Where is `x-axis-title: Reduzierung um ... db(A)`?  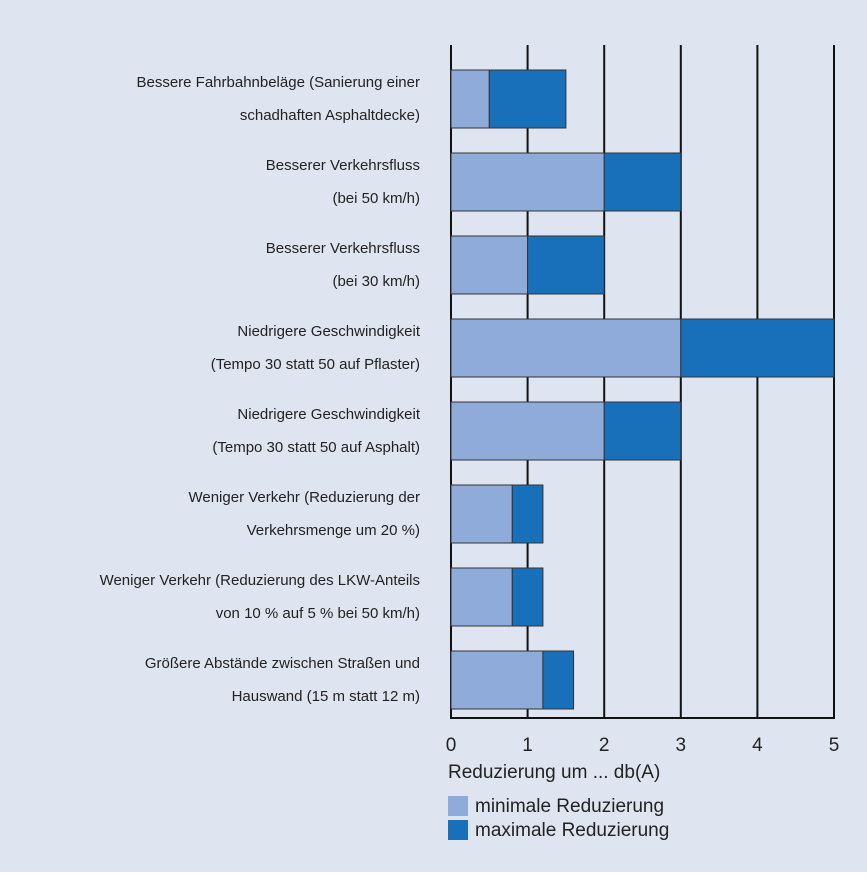
x-axis-title: Reduzierung um ... db(A) is located at coordinates (554, 772).